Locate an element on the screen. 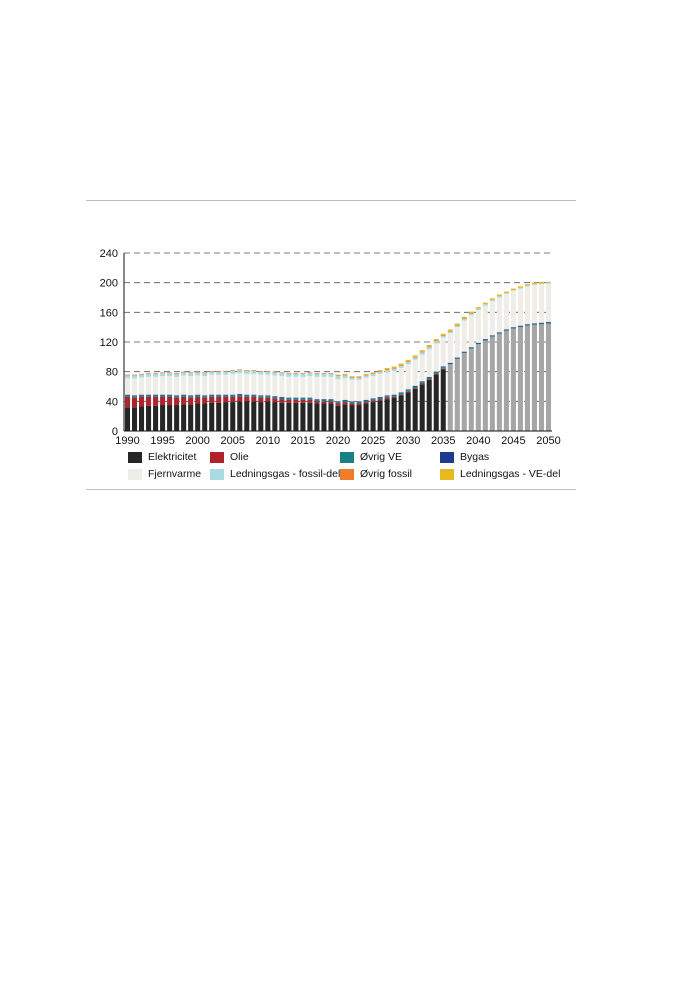  legend-label: Elektricitet is located at coordinates (172, 457).